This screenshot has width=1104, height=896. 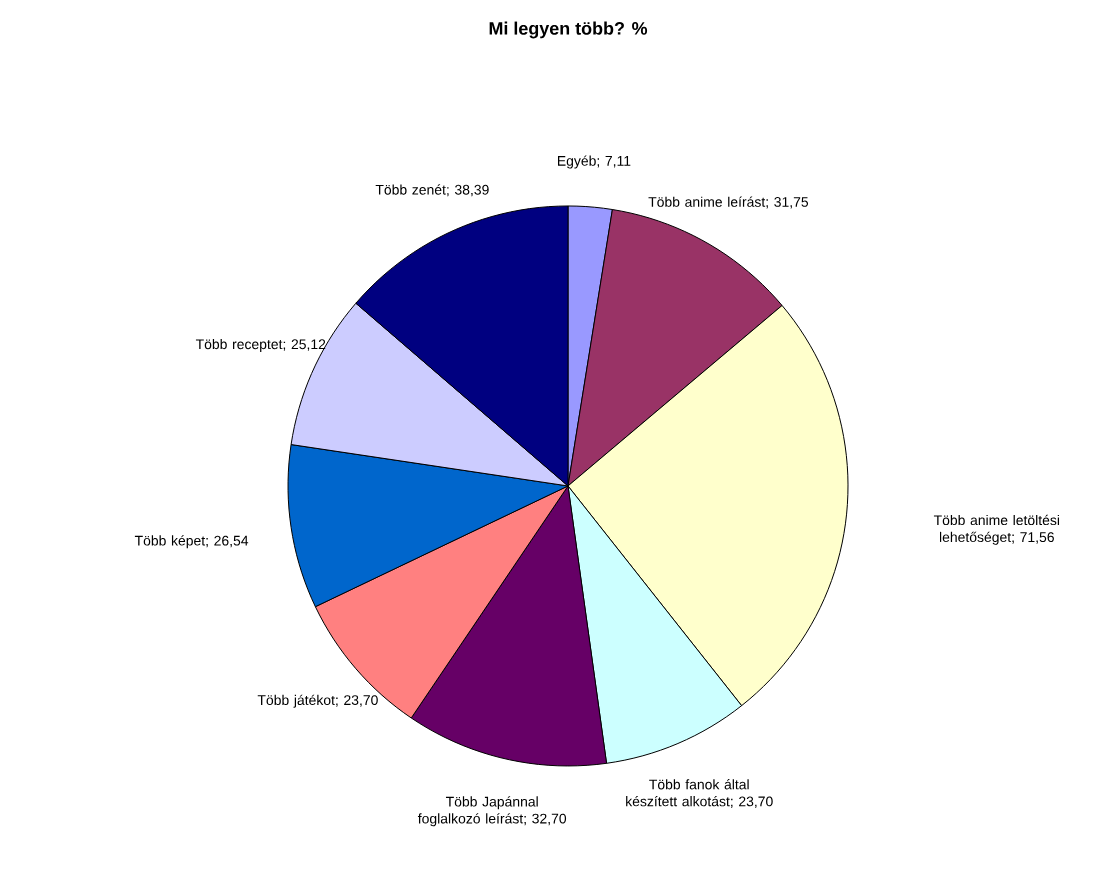 I want to click on chart-title: Mi legyen több? %, so click(x=568, y=30).